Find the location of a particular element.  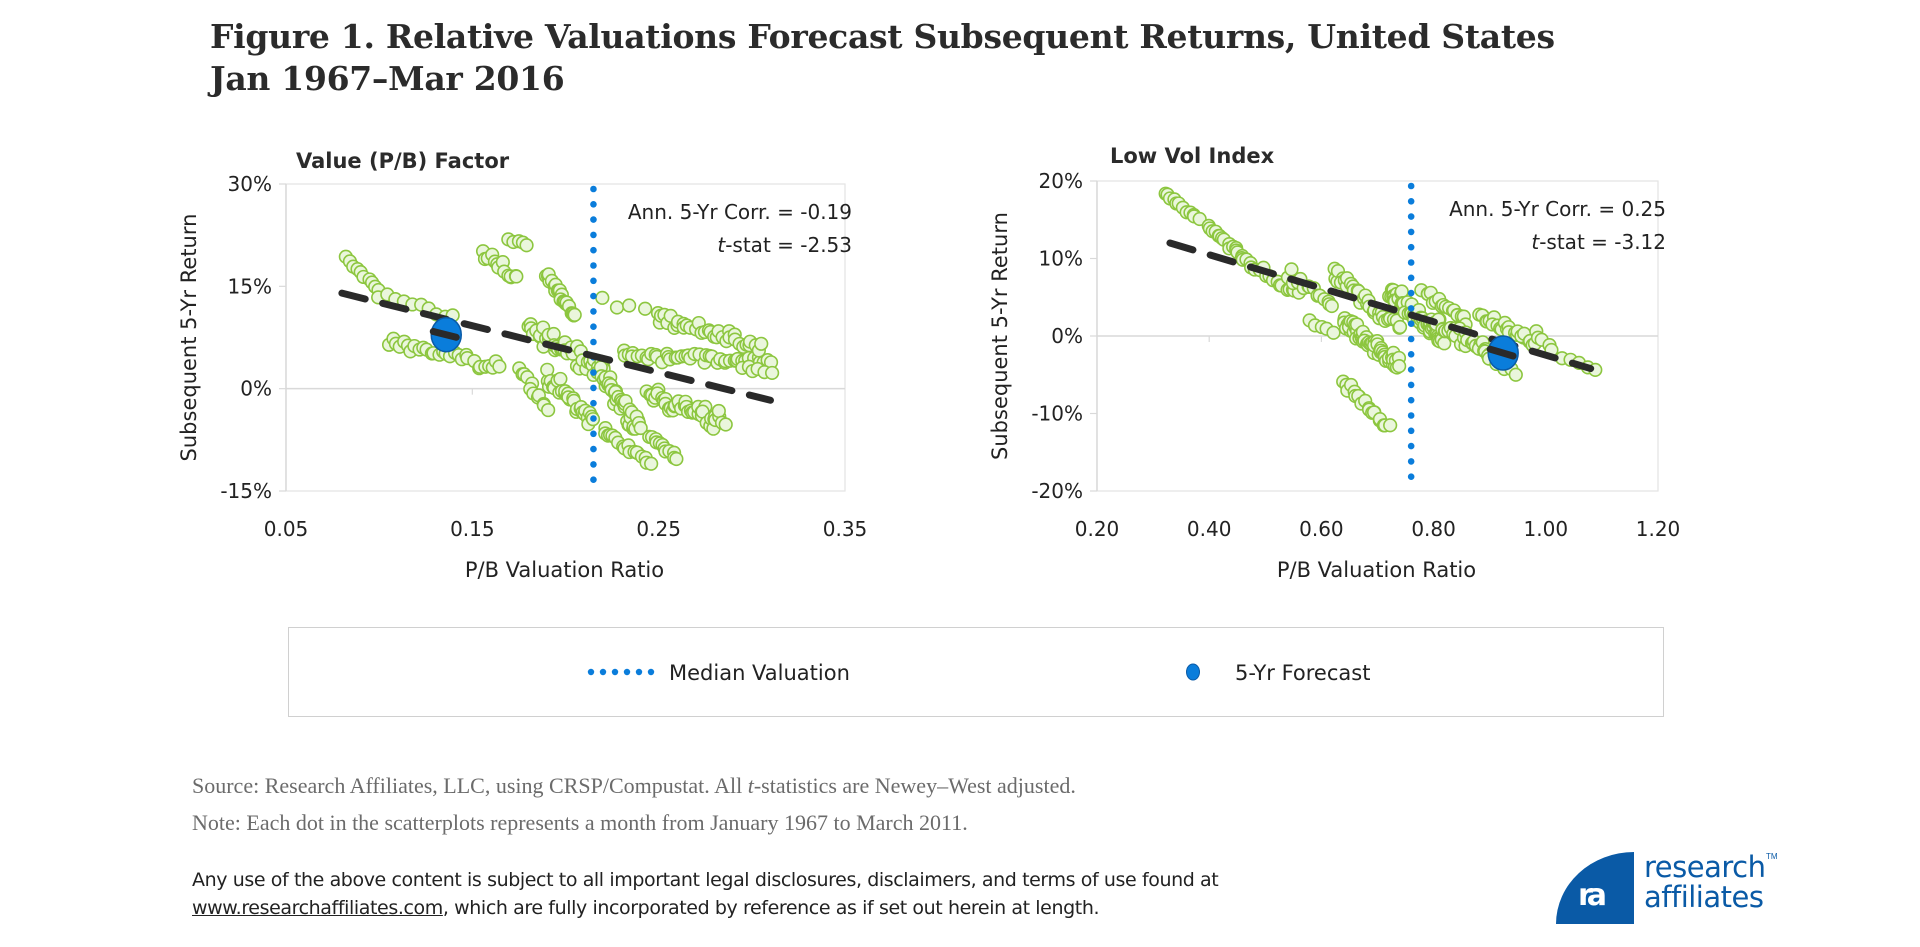

tstat-annotation: t-stat = -2.53 is located at coordinates (784, 245).